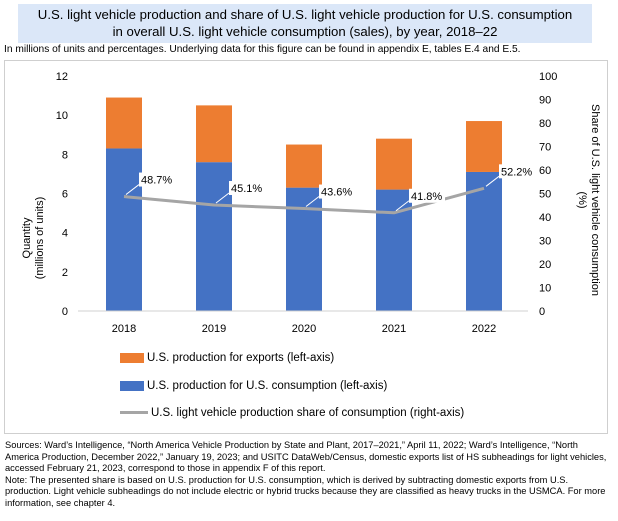 Image resolution: width=618 pixels, height=521 pixels. Describe the element at coordinates (484, 329) in the screenshot. I see `x-tick-label: 2022` at that location.